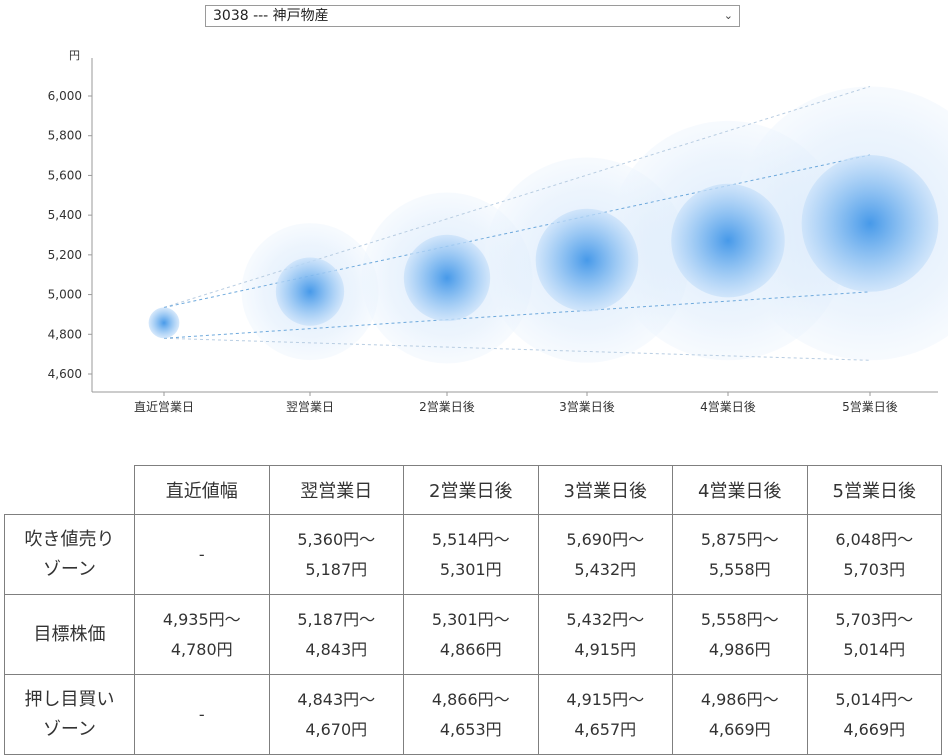 This screenshot has width=948, height=756. I want to click on y-tick-label: 5,000, so click(65, 295).